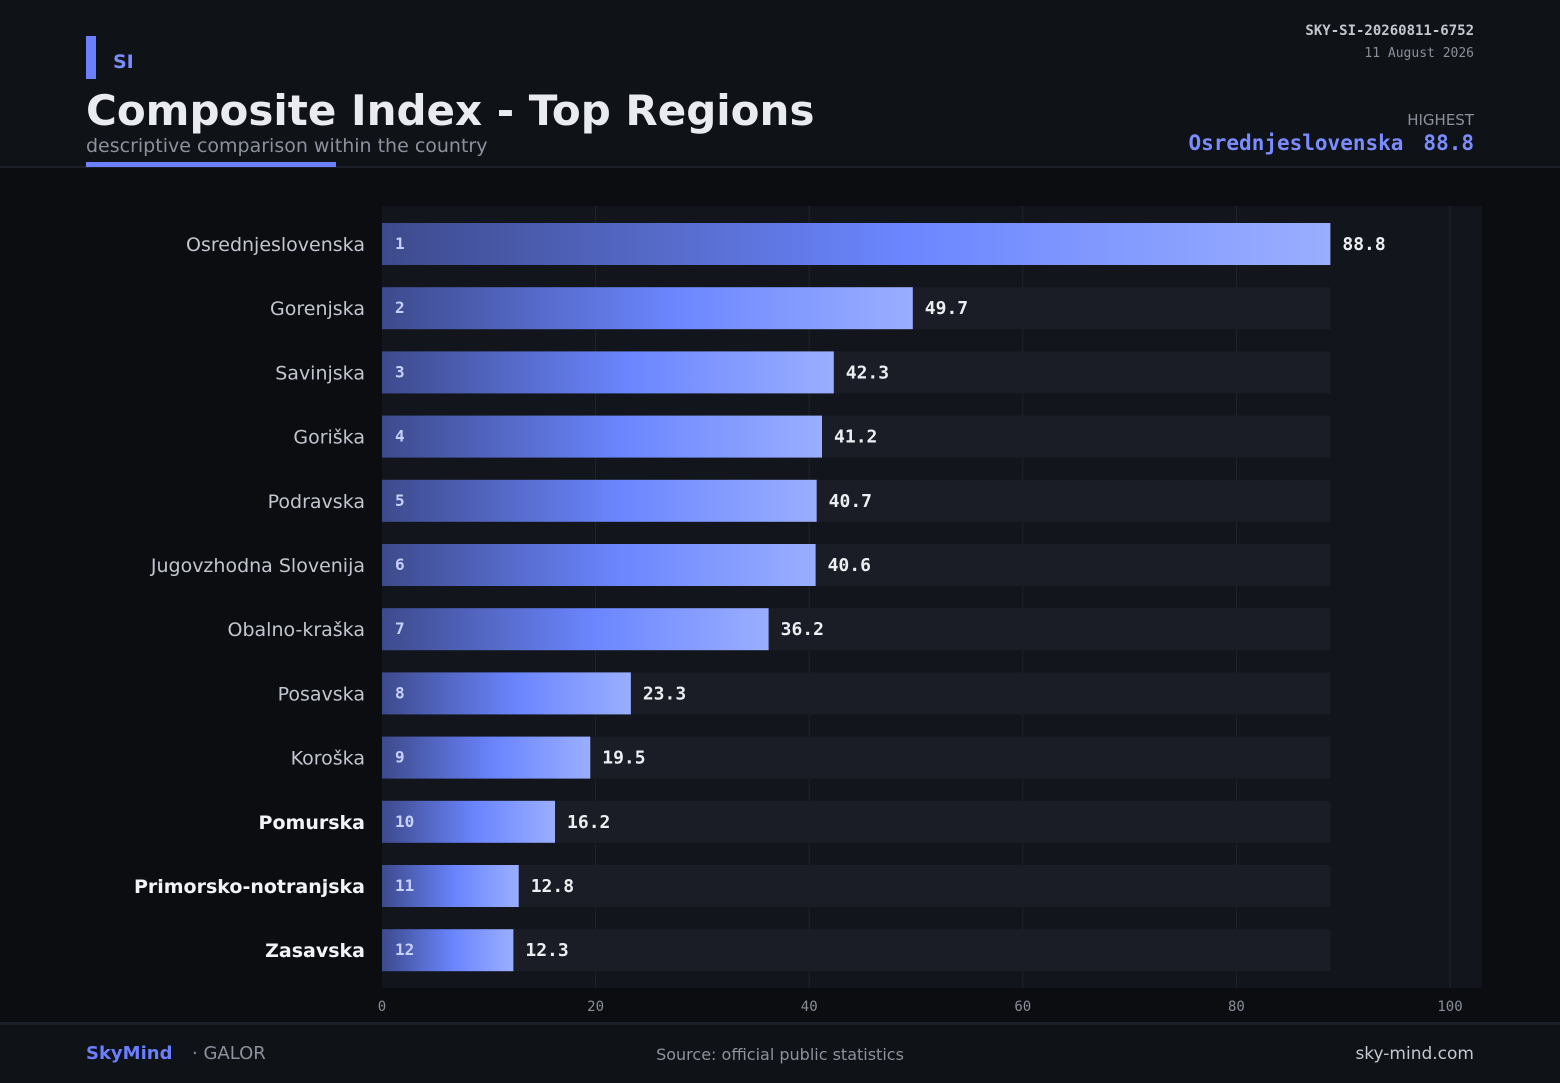  I want to click on category-label: Savinjska, so click(320, 373).